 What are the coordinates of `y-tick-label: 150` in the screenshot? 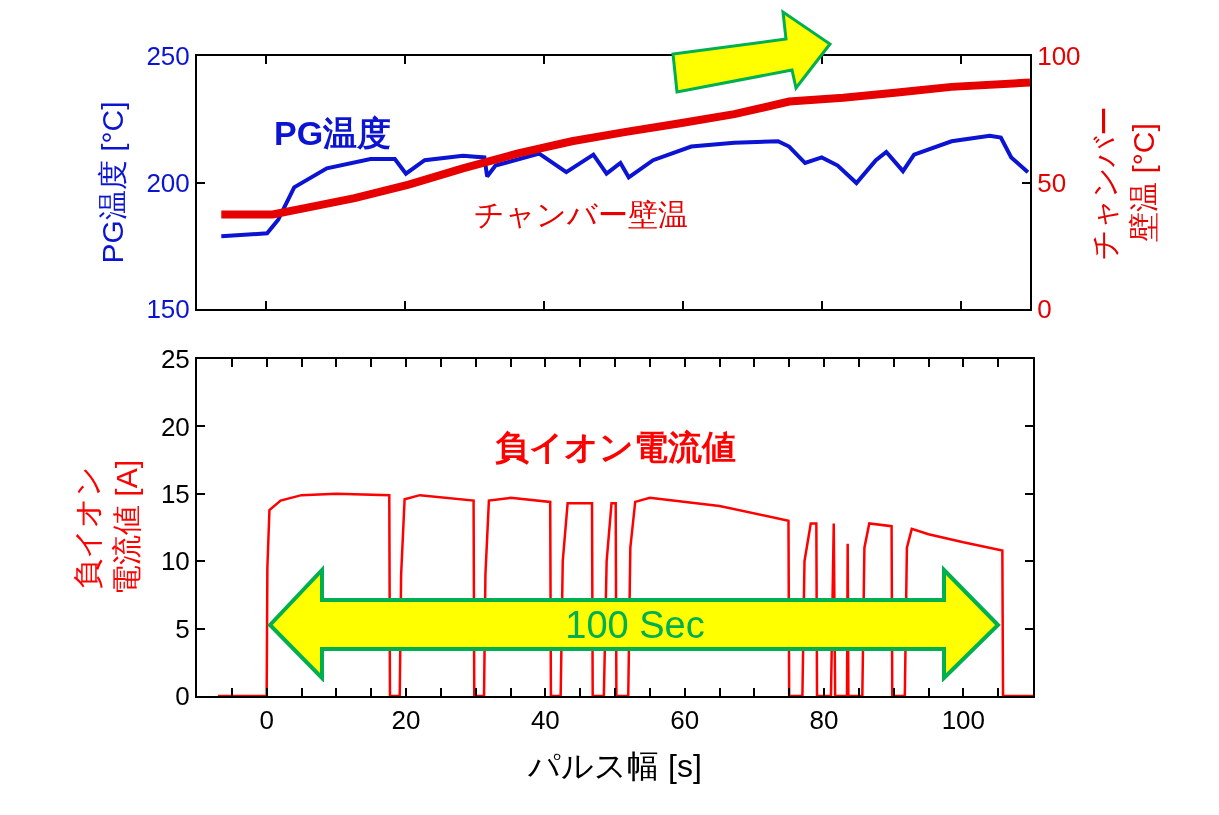 It's located at (168, 309).